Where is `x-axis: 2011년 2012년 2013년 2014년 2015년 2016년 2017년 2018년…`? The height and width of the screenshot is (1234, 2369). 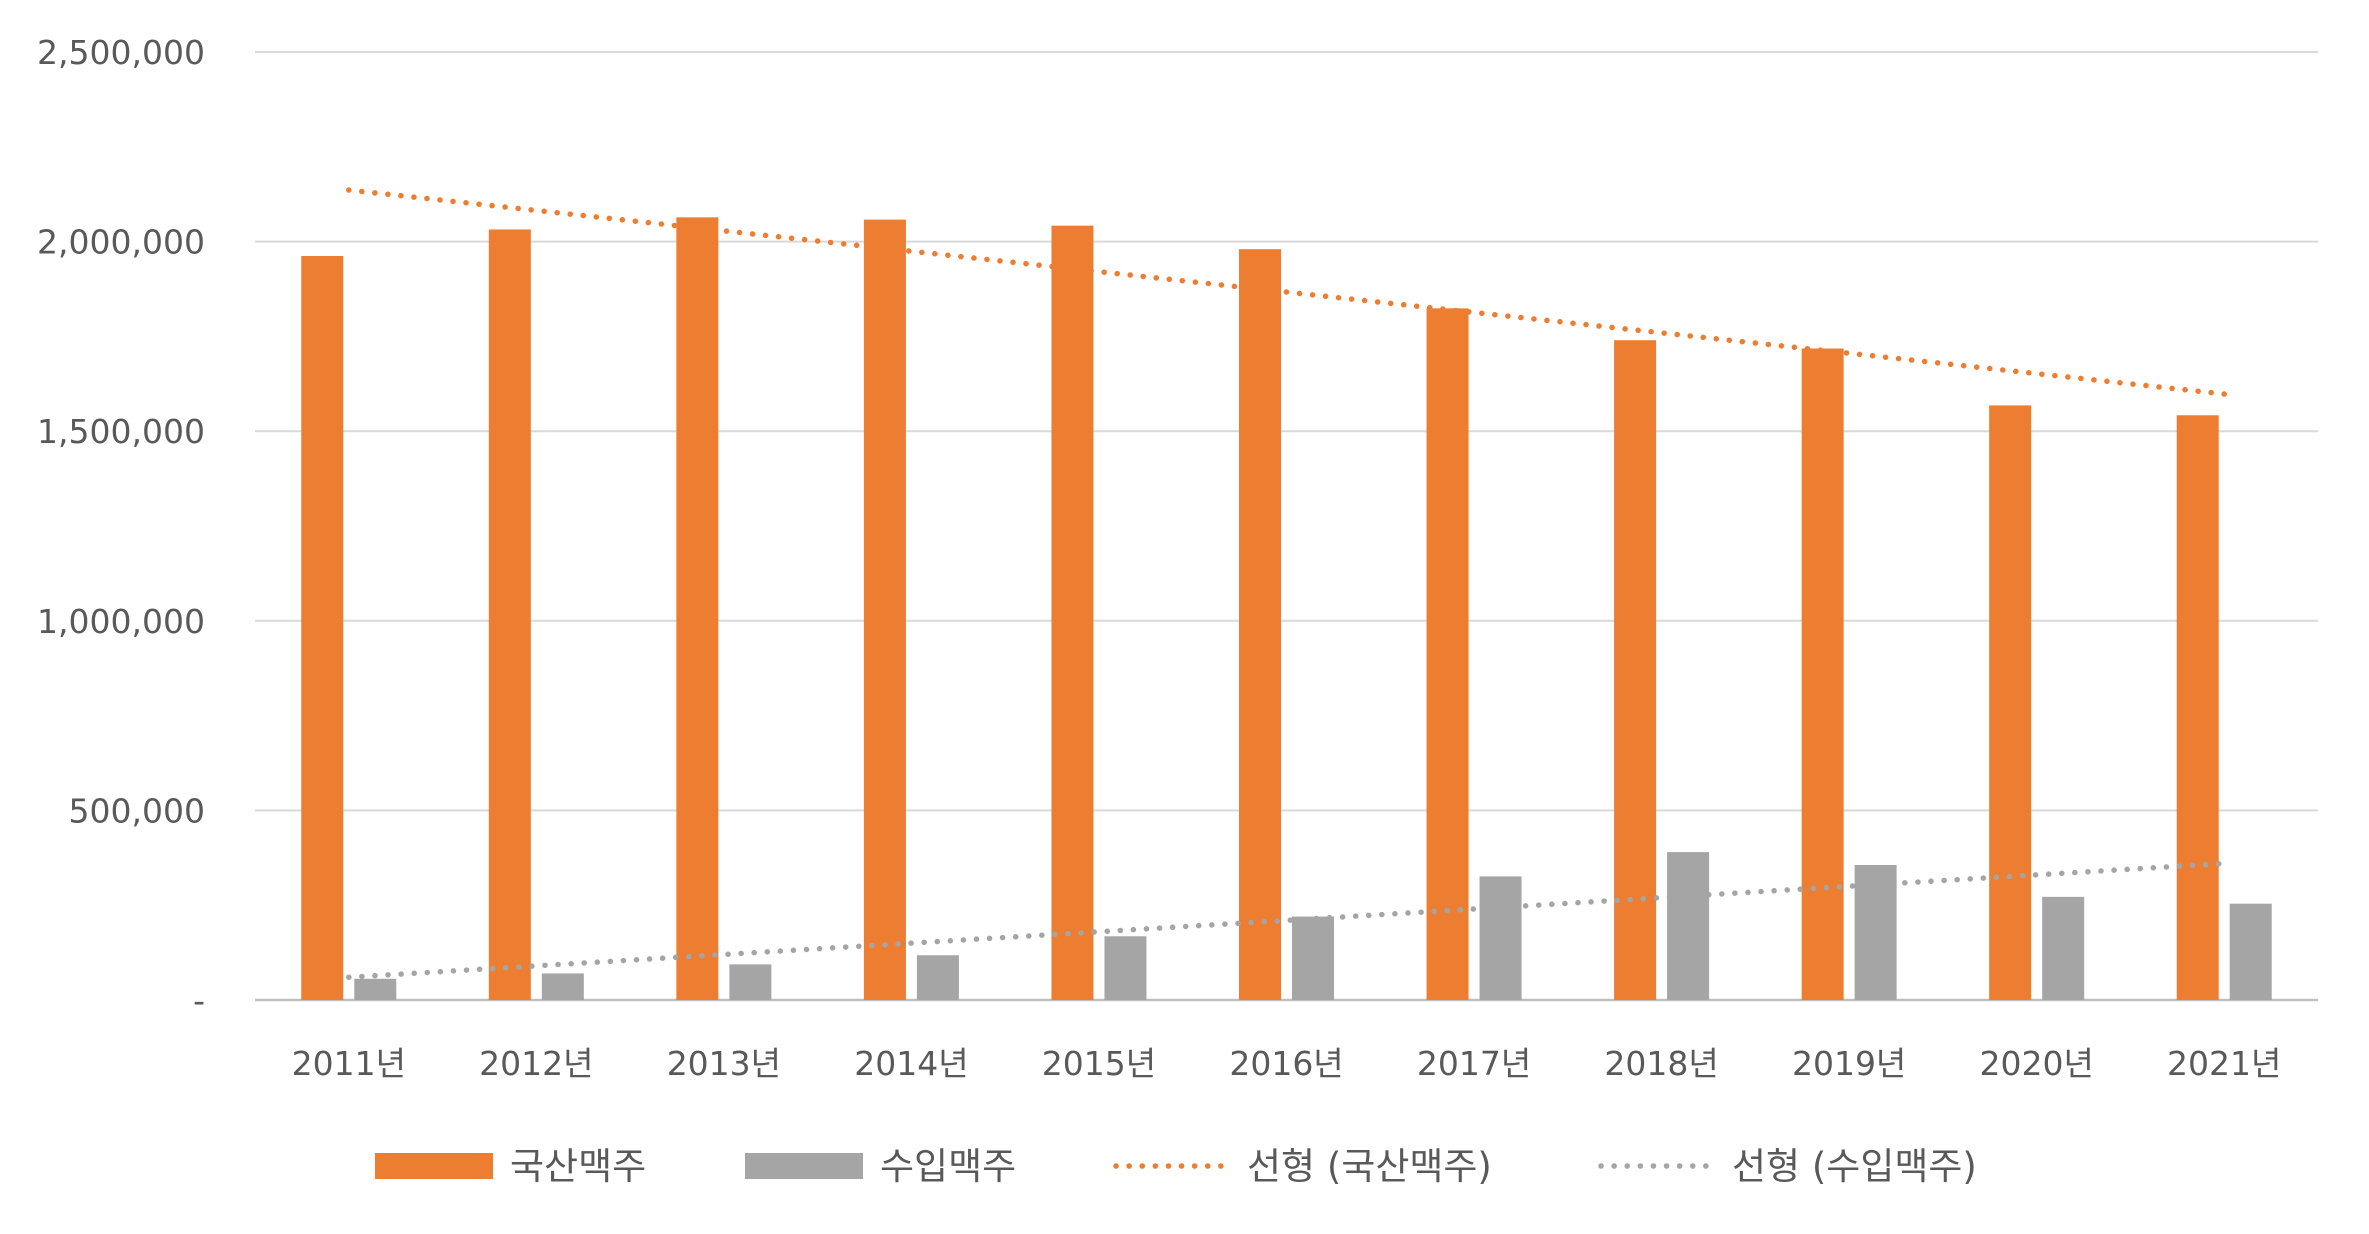
x-axis: 2011년 2012년 2013년 2014년 2015년 2016년 2017년 2018년… is located at coordinates (1287, 1063).